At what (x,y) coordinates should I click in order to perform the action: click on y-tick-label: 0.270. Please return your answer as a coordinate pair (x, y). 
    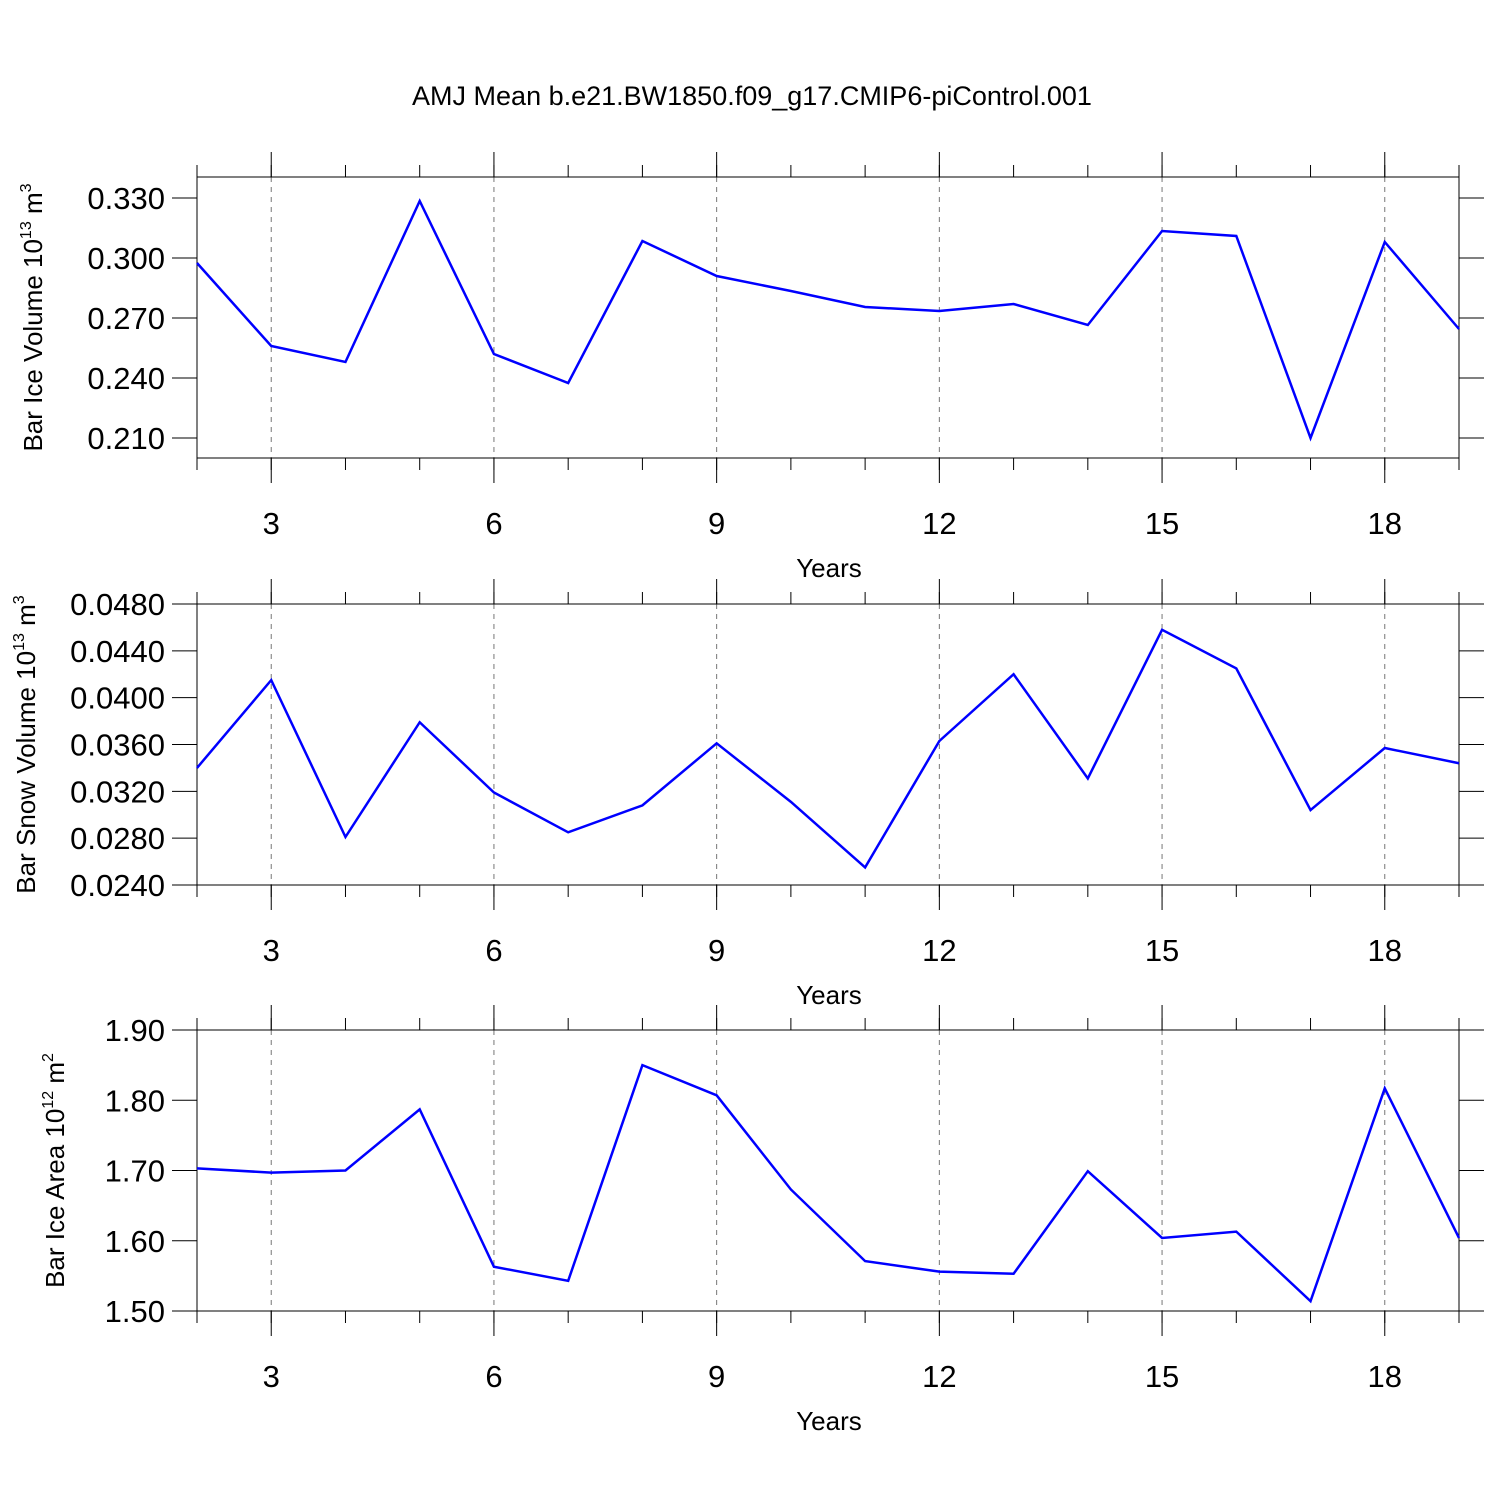
    Looking at the image, I should click on (126, 318).